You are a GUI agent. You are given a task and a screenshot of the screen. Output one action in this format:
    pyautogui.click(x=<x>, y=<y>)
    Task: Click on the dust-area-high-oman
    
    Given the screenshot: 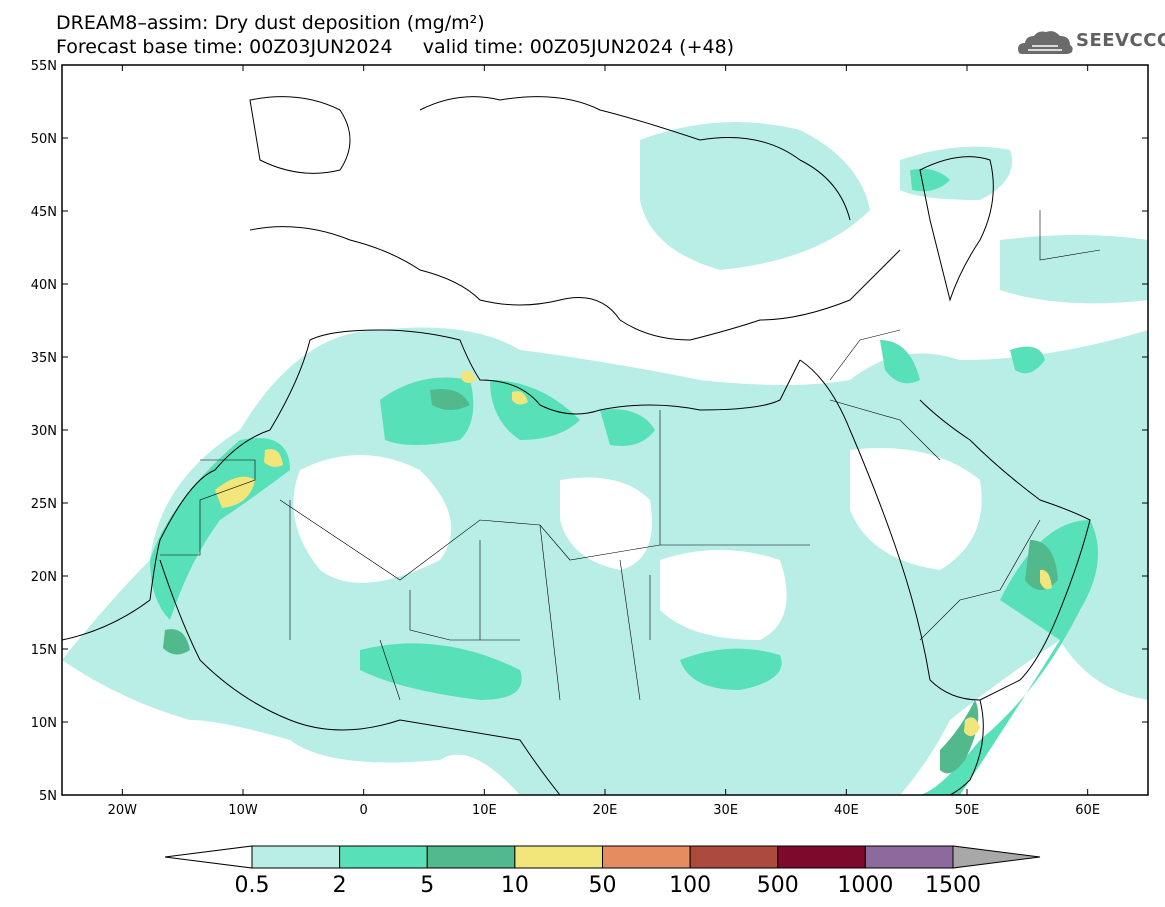 What is the action you would take?
    pyautogui.click(x=1046, y=579)
    